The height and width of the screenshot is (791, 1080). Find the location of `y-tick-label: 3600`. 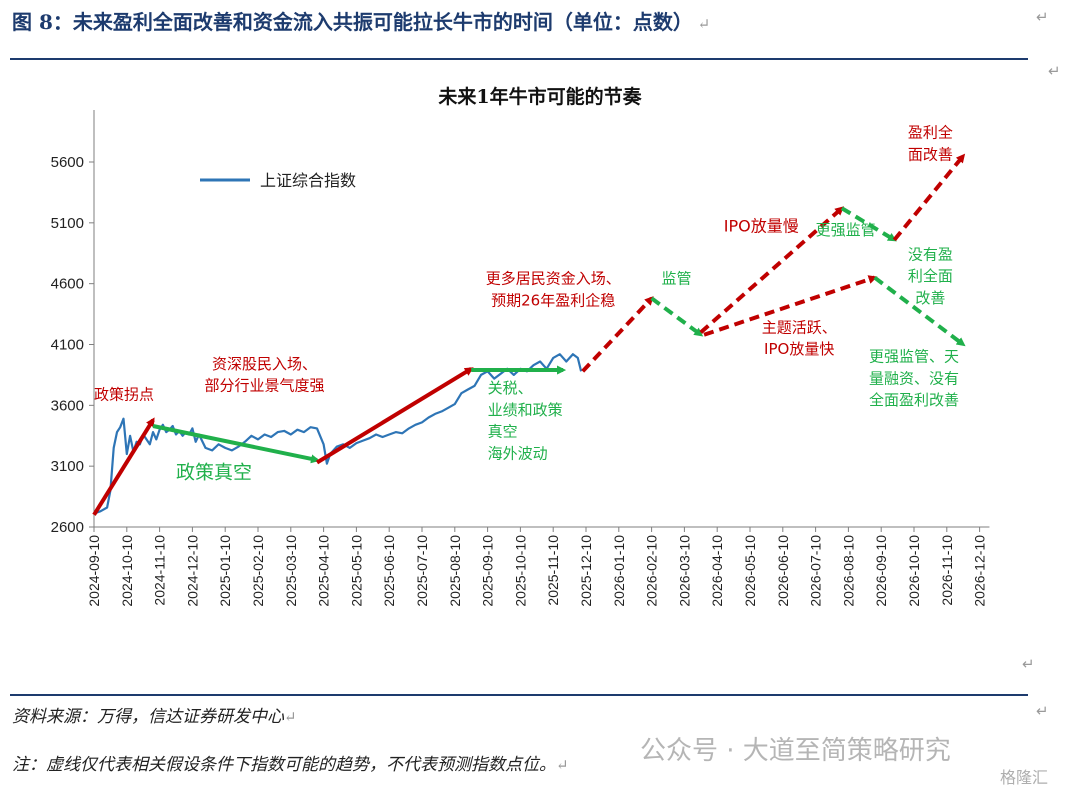

y-tick-label: 3600 is located at coordinates (67, 405).